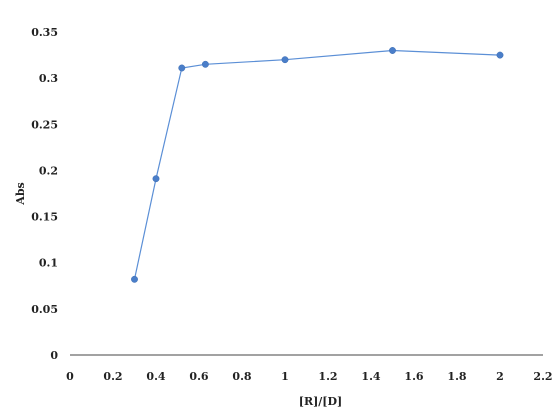 The width and height of the screenshot is (555, 412). Describe the element at coordinates (48, 263) in the screenshot. I see `y-tick-label: 0.1` at that location.